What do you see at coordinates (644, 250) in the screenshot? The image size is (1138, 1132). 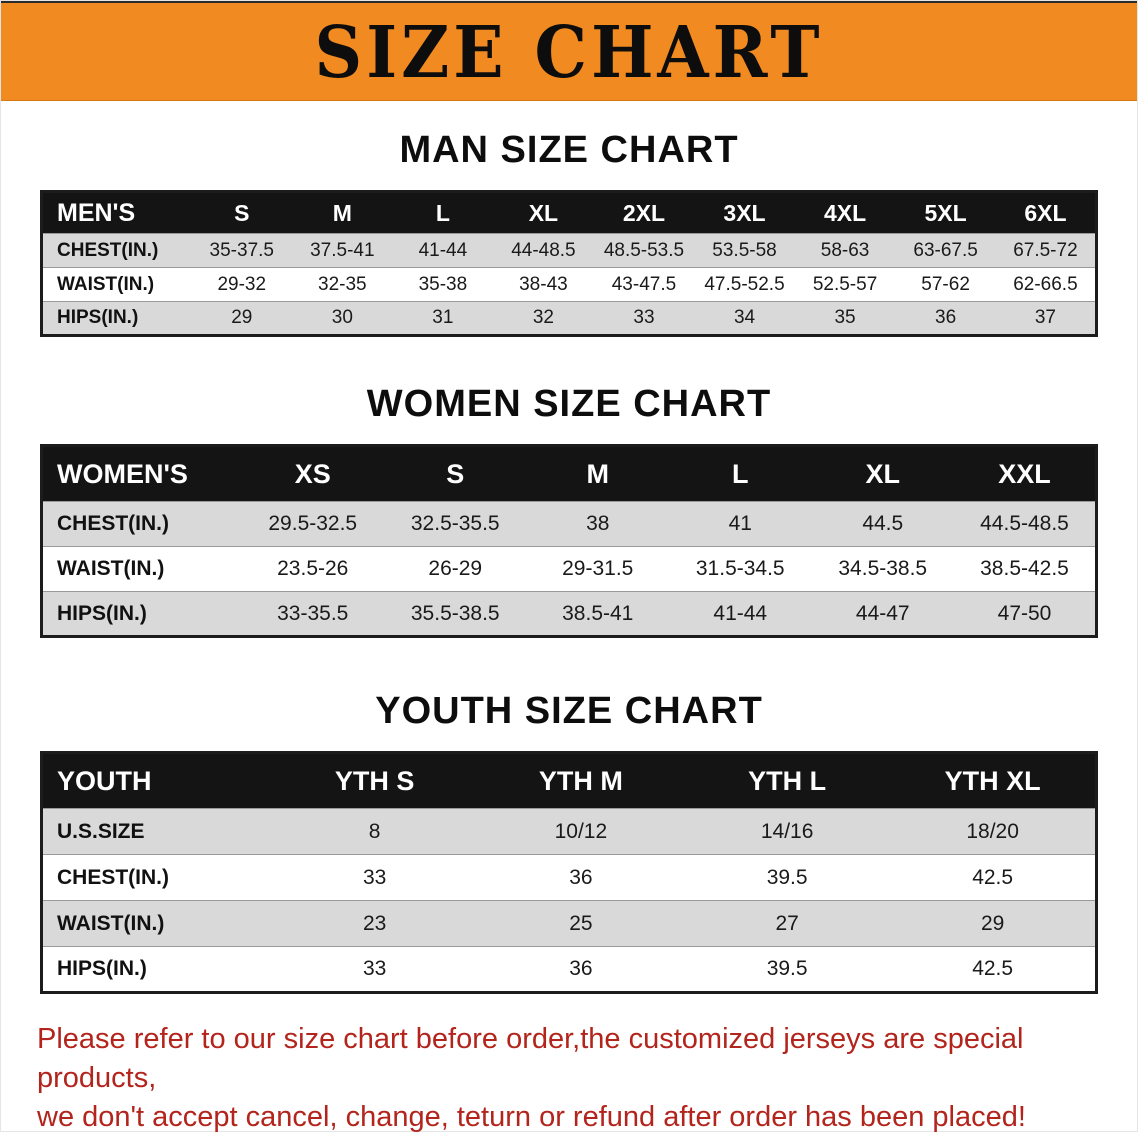 I see `size-value-cell: 48.5-53.5` at bounding box center [644, 250].